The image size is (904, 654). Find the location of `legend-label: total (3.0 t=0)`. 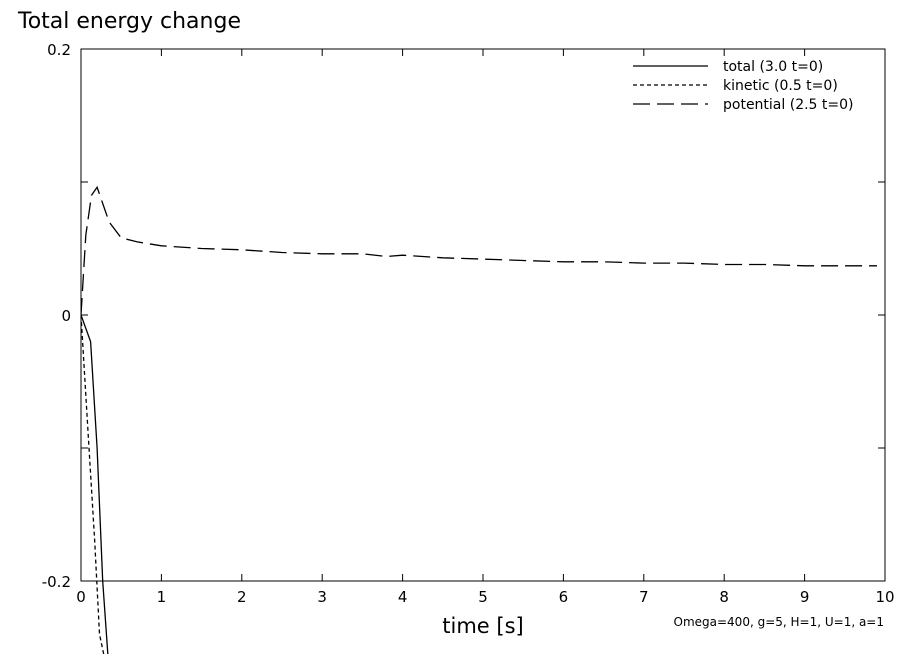

legend-label: total (3.0 t=0) is located at coordinates (773, 67).